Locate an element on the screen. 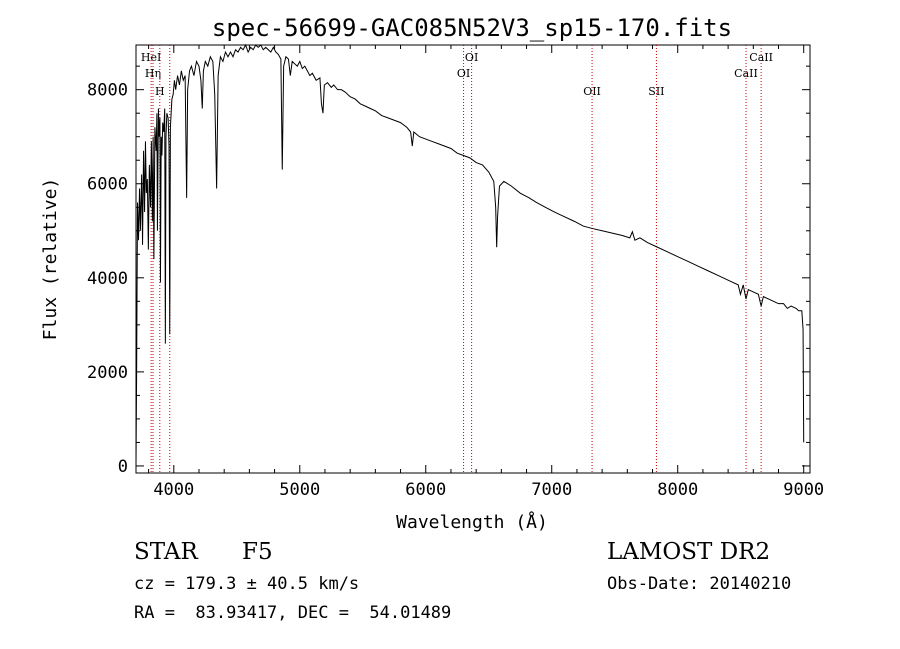 This screenshot has height=649, width=900. subclass: F5 is located at coordinates (257, 552).